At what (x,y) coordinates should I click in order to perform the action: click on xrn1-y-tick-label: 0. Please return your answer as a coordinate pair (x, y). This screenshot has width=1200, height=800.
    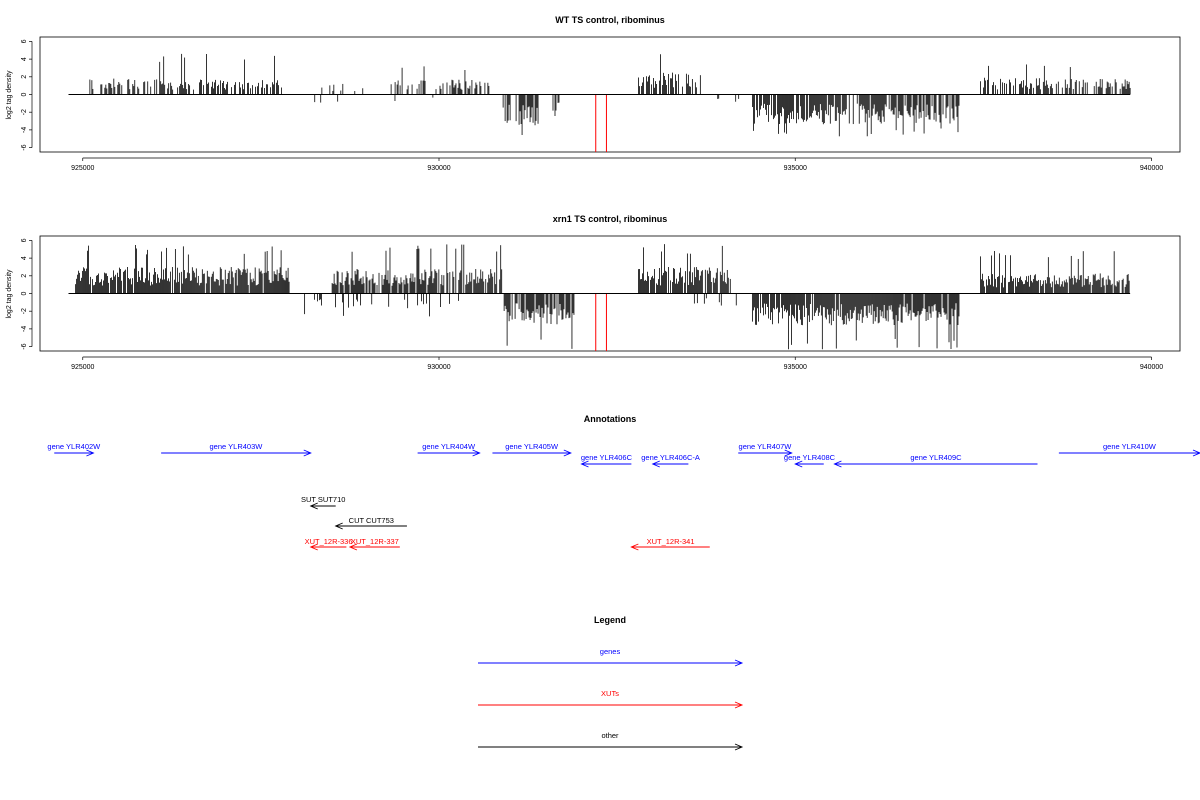
    Looking at the image, I should click on (24, 293).